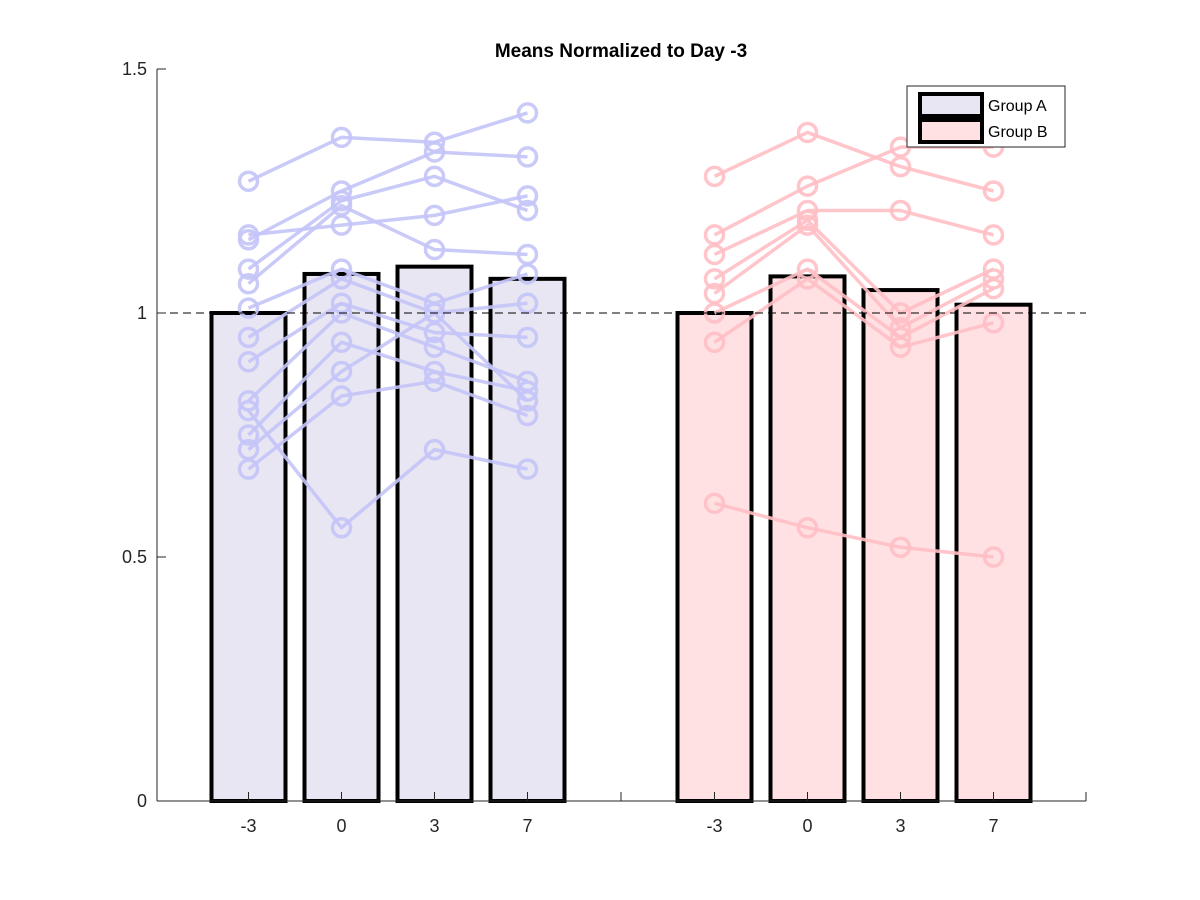  What do you see at coordinates (248, 181) in the screenshot?
I see `subject-point-group-a-1-day--3` at bounding box center [248, 181].